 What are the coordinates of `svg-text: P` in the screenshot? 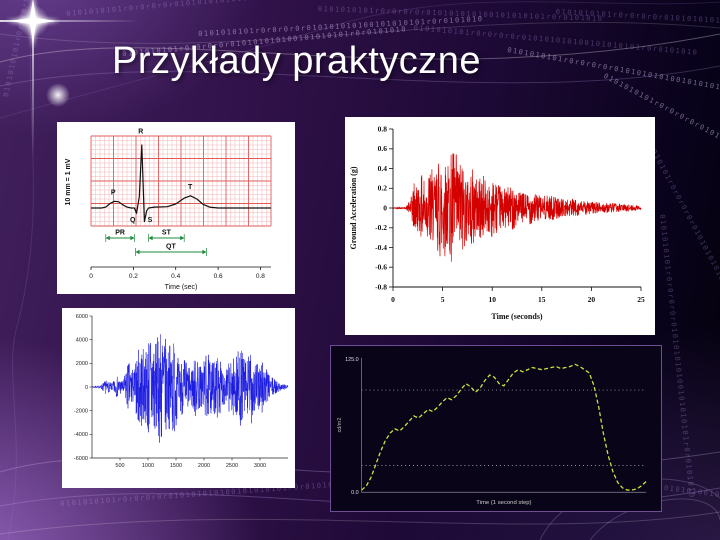 It's located at (113, 193).